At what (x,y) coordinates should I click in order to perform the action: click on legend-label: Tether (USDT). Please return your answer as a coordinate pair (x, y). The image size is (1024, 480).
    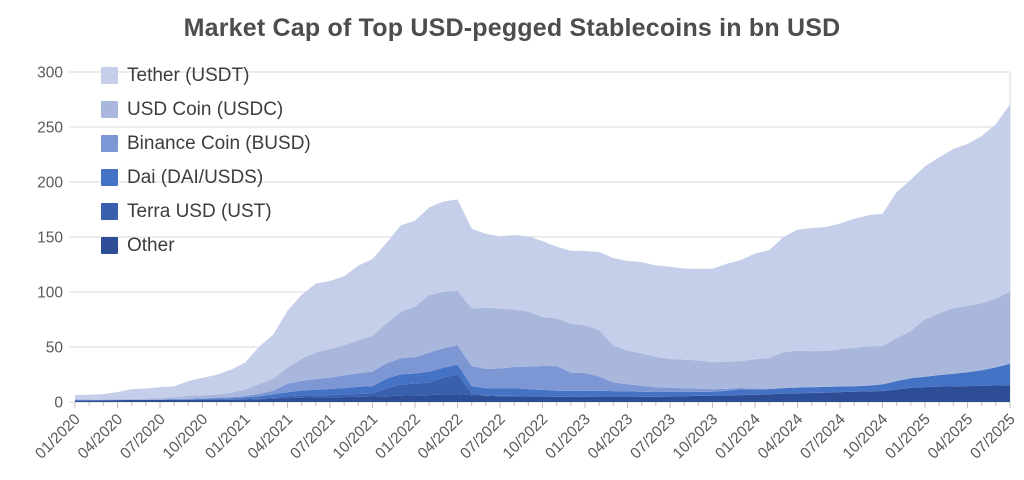
    Looking at the image, I should click on (188, 75).